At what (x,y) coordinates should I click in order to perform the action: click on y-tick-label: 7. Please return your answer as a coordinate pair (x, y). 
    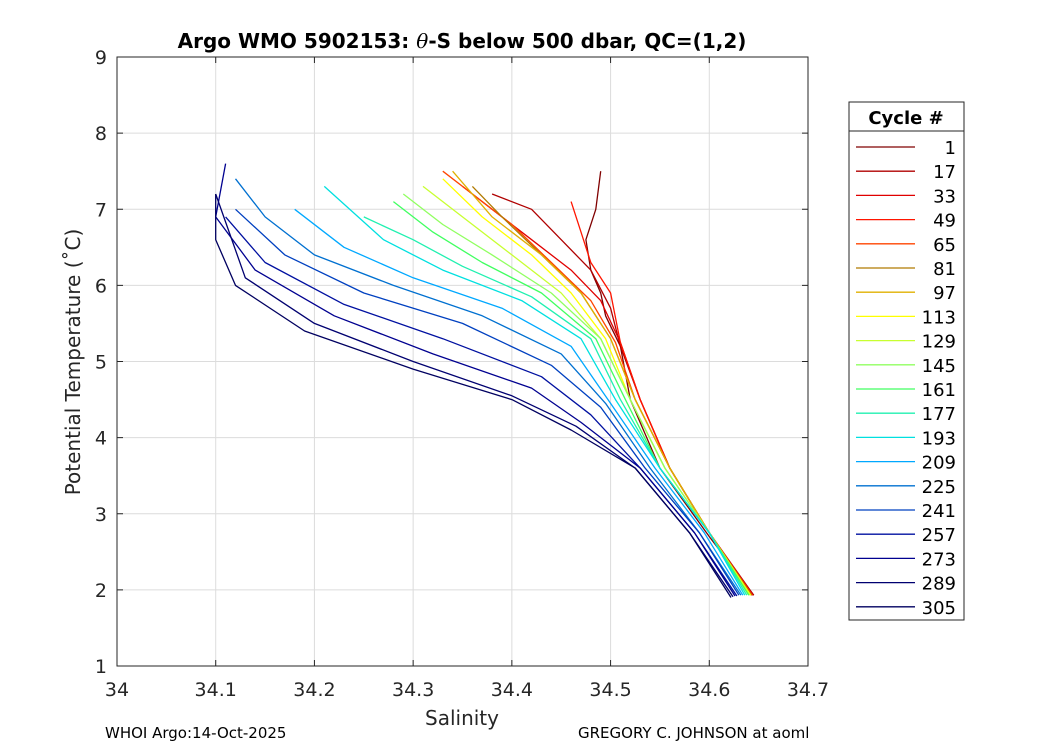
    Looking at the image, I should click on (101, 210).